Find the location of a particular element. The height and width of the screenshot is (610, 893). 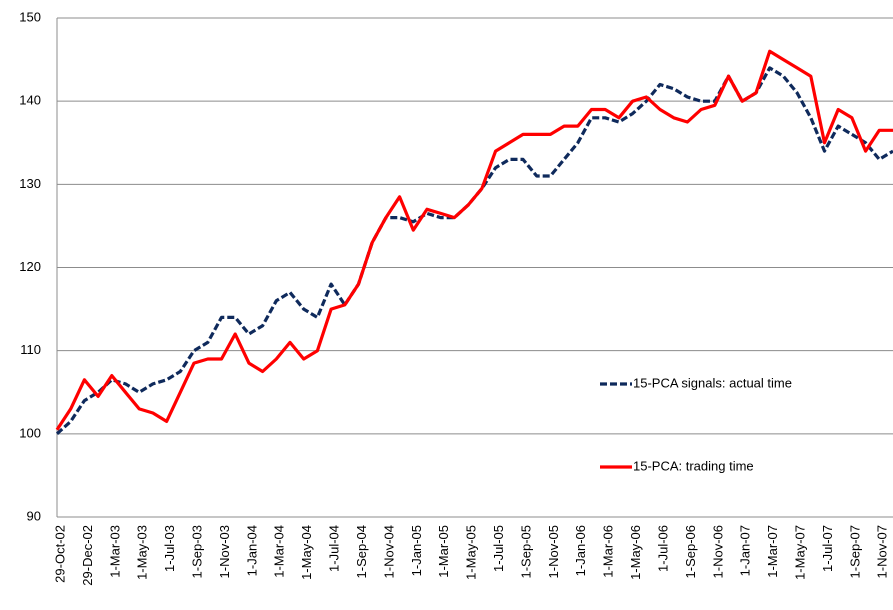

x-tick-label: 1-May-06 is located at coordinates (635, 552).